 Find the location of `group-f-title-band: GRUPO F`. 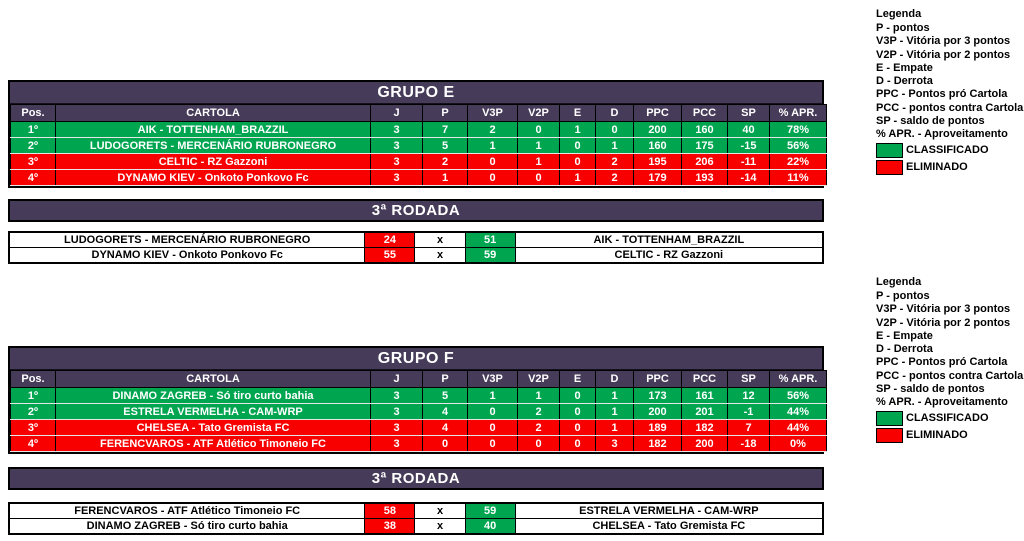

group-f-title-band: GRUPO F is located at coordinates (416, 359).